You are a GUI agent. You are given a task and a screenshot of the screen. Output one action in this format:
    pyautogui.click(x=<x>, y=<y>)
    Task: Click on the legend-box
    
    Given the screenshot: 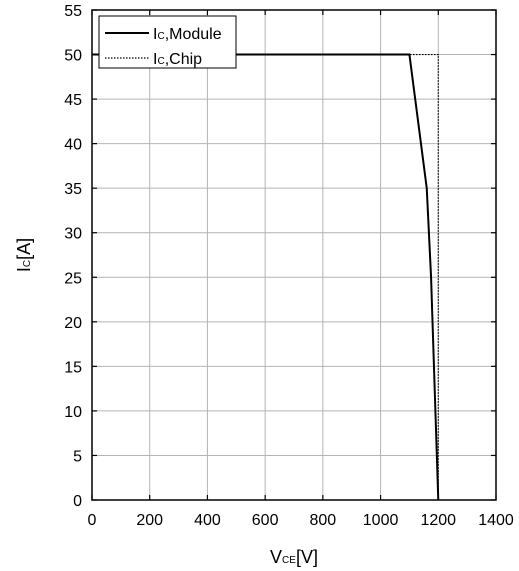 What is the action you would take?
    pyautogui.click(x=167, y=42)
    